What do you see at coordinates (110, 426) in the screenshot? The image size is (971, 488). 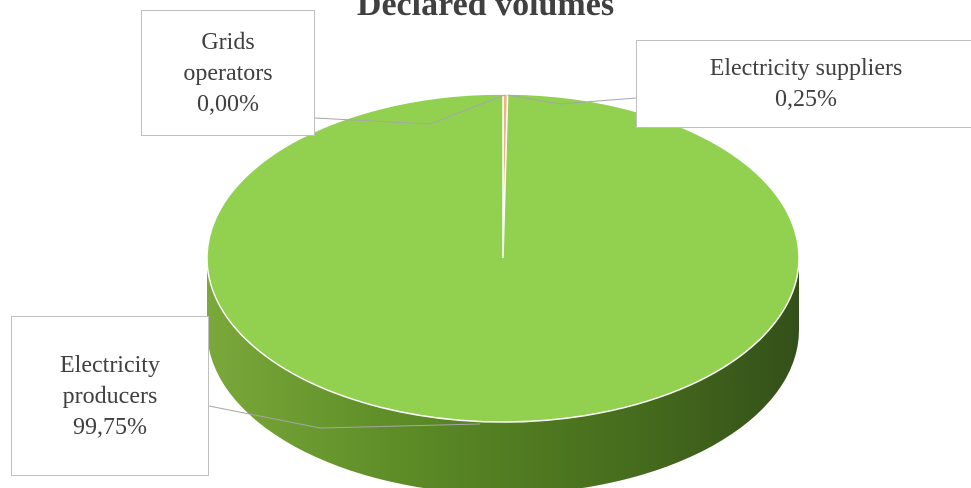 I see `slice-value-label: 99,75%` at bounding box center [110, 426].